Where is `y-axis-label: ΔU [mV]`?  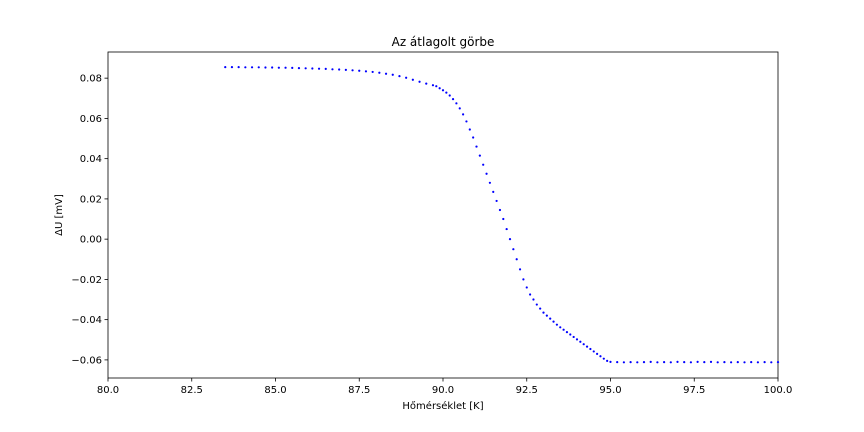
y-axis-label: ΔU [mV] is located at coordinates (59, 215).